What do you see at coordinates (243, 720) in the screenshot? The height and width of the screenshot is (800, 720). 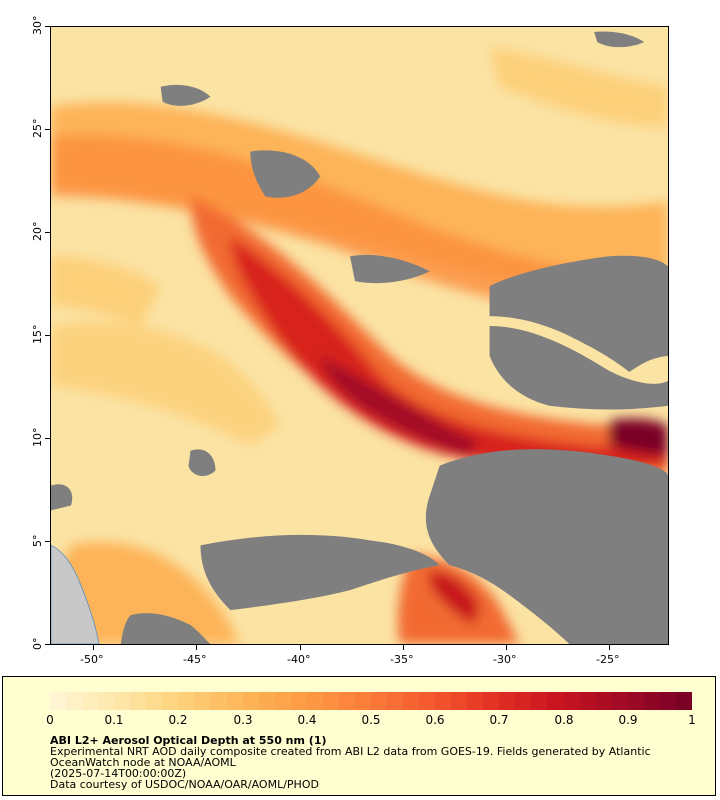 I see `colorbar-tick-label: 0.3` at bounding box center [243, 720].